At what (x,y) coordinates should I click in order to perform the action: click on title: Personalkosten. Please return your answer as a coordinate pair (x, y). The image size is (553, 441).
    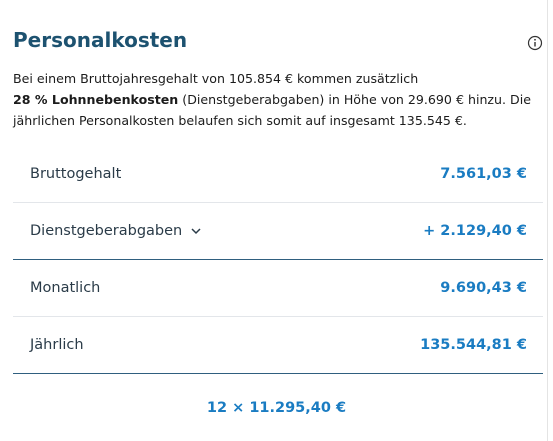
    Looking at the image, I should click on (100, 40).